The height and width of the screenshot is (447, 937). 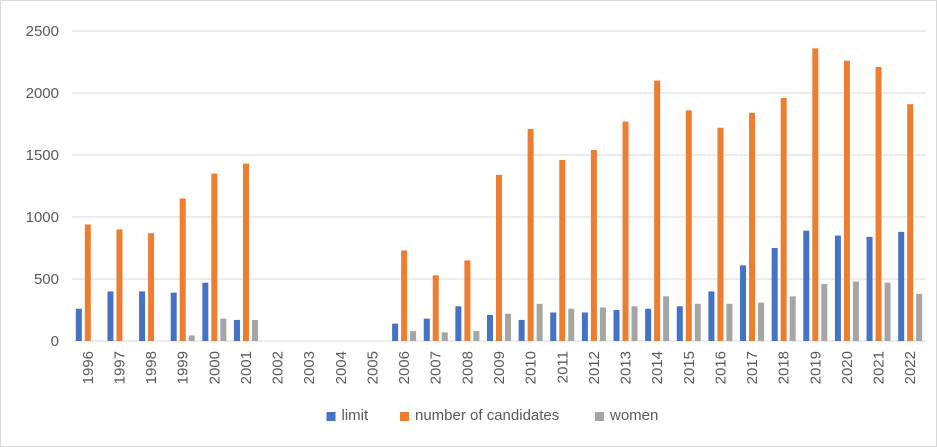 What do you see at coordinates (467, 300) in the screenshot?
I see `bar-number-of-candidates-2008` at bounding box center [467, 300].